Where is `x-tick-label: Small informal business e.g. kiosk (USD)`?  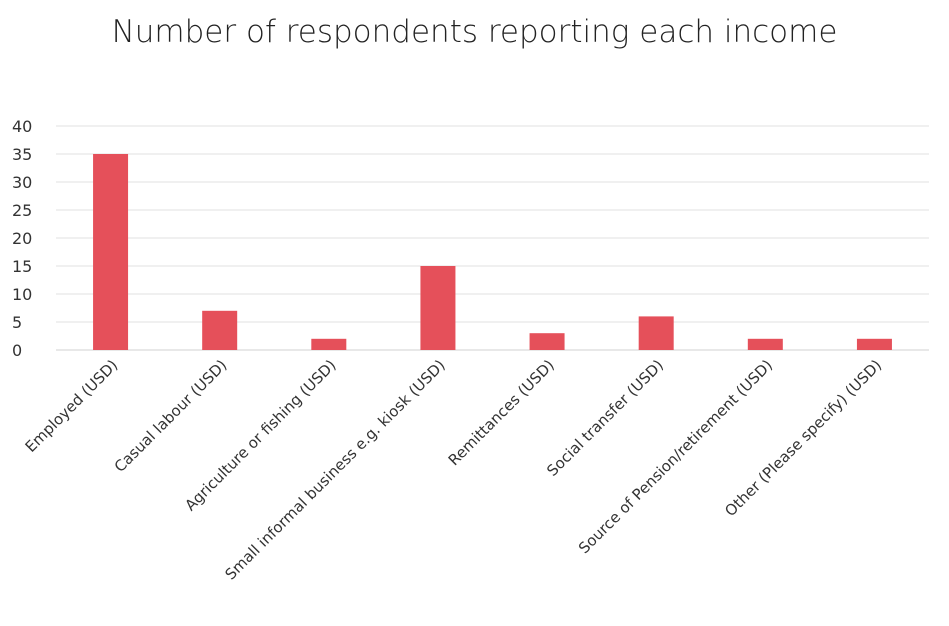
x-tick-label: Small informal business e.g. kiosk (USD) is located at coordinates (334, 469).